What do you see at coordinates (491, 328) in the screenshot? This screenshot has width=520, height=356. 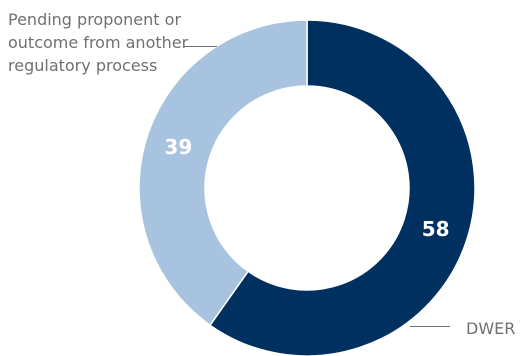 I see `legend-label-dwer: DWER` at bounding box center [491, 328].